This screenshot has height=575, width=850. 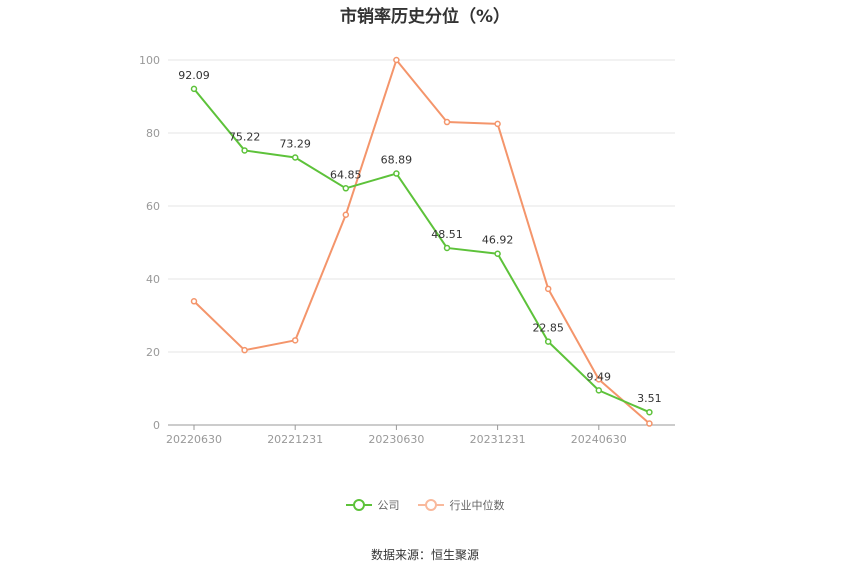 What do you see at coordinates (649, 398) in the screenshot?
I see `data-label-company: 3.51` at bounding box center [649, 398].